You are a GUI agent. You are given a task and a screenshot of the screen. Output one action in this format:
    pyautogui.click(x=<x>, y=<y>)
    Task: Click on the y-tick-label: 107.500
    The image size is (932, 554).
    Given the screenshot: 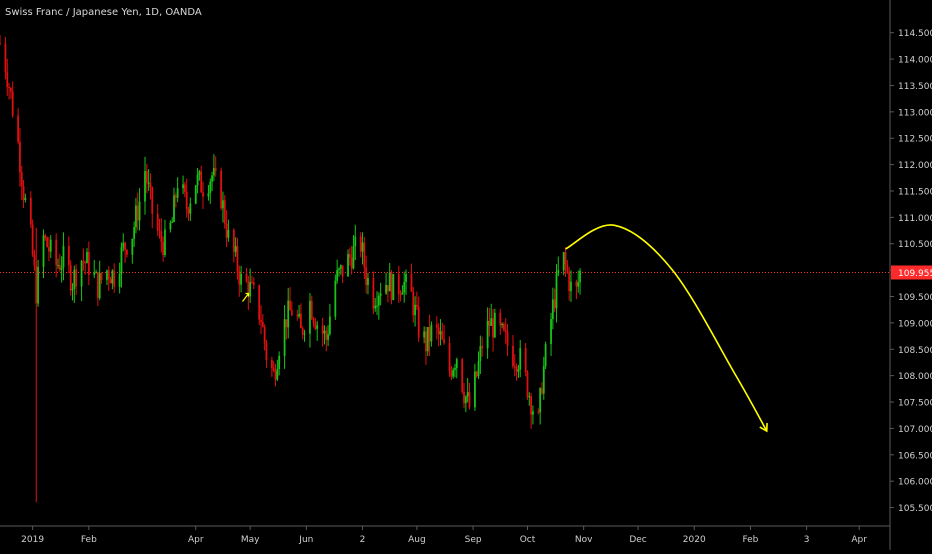 What is the action you would take?
    pyautogui.click(x=915, y=404)
    